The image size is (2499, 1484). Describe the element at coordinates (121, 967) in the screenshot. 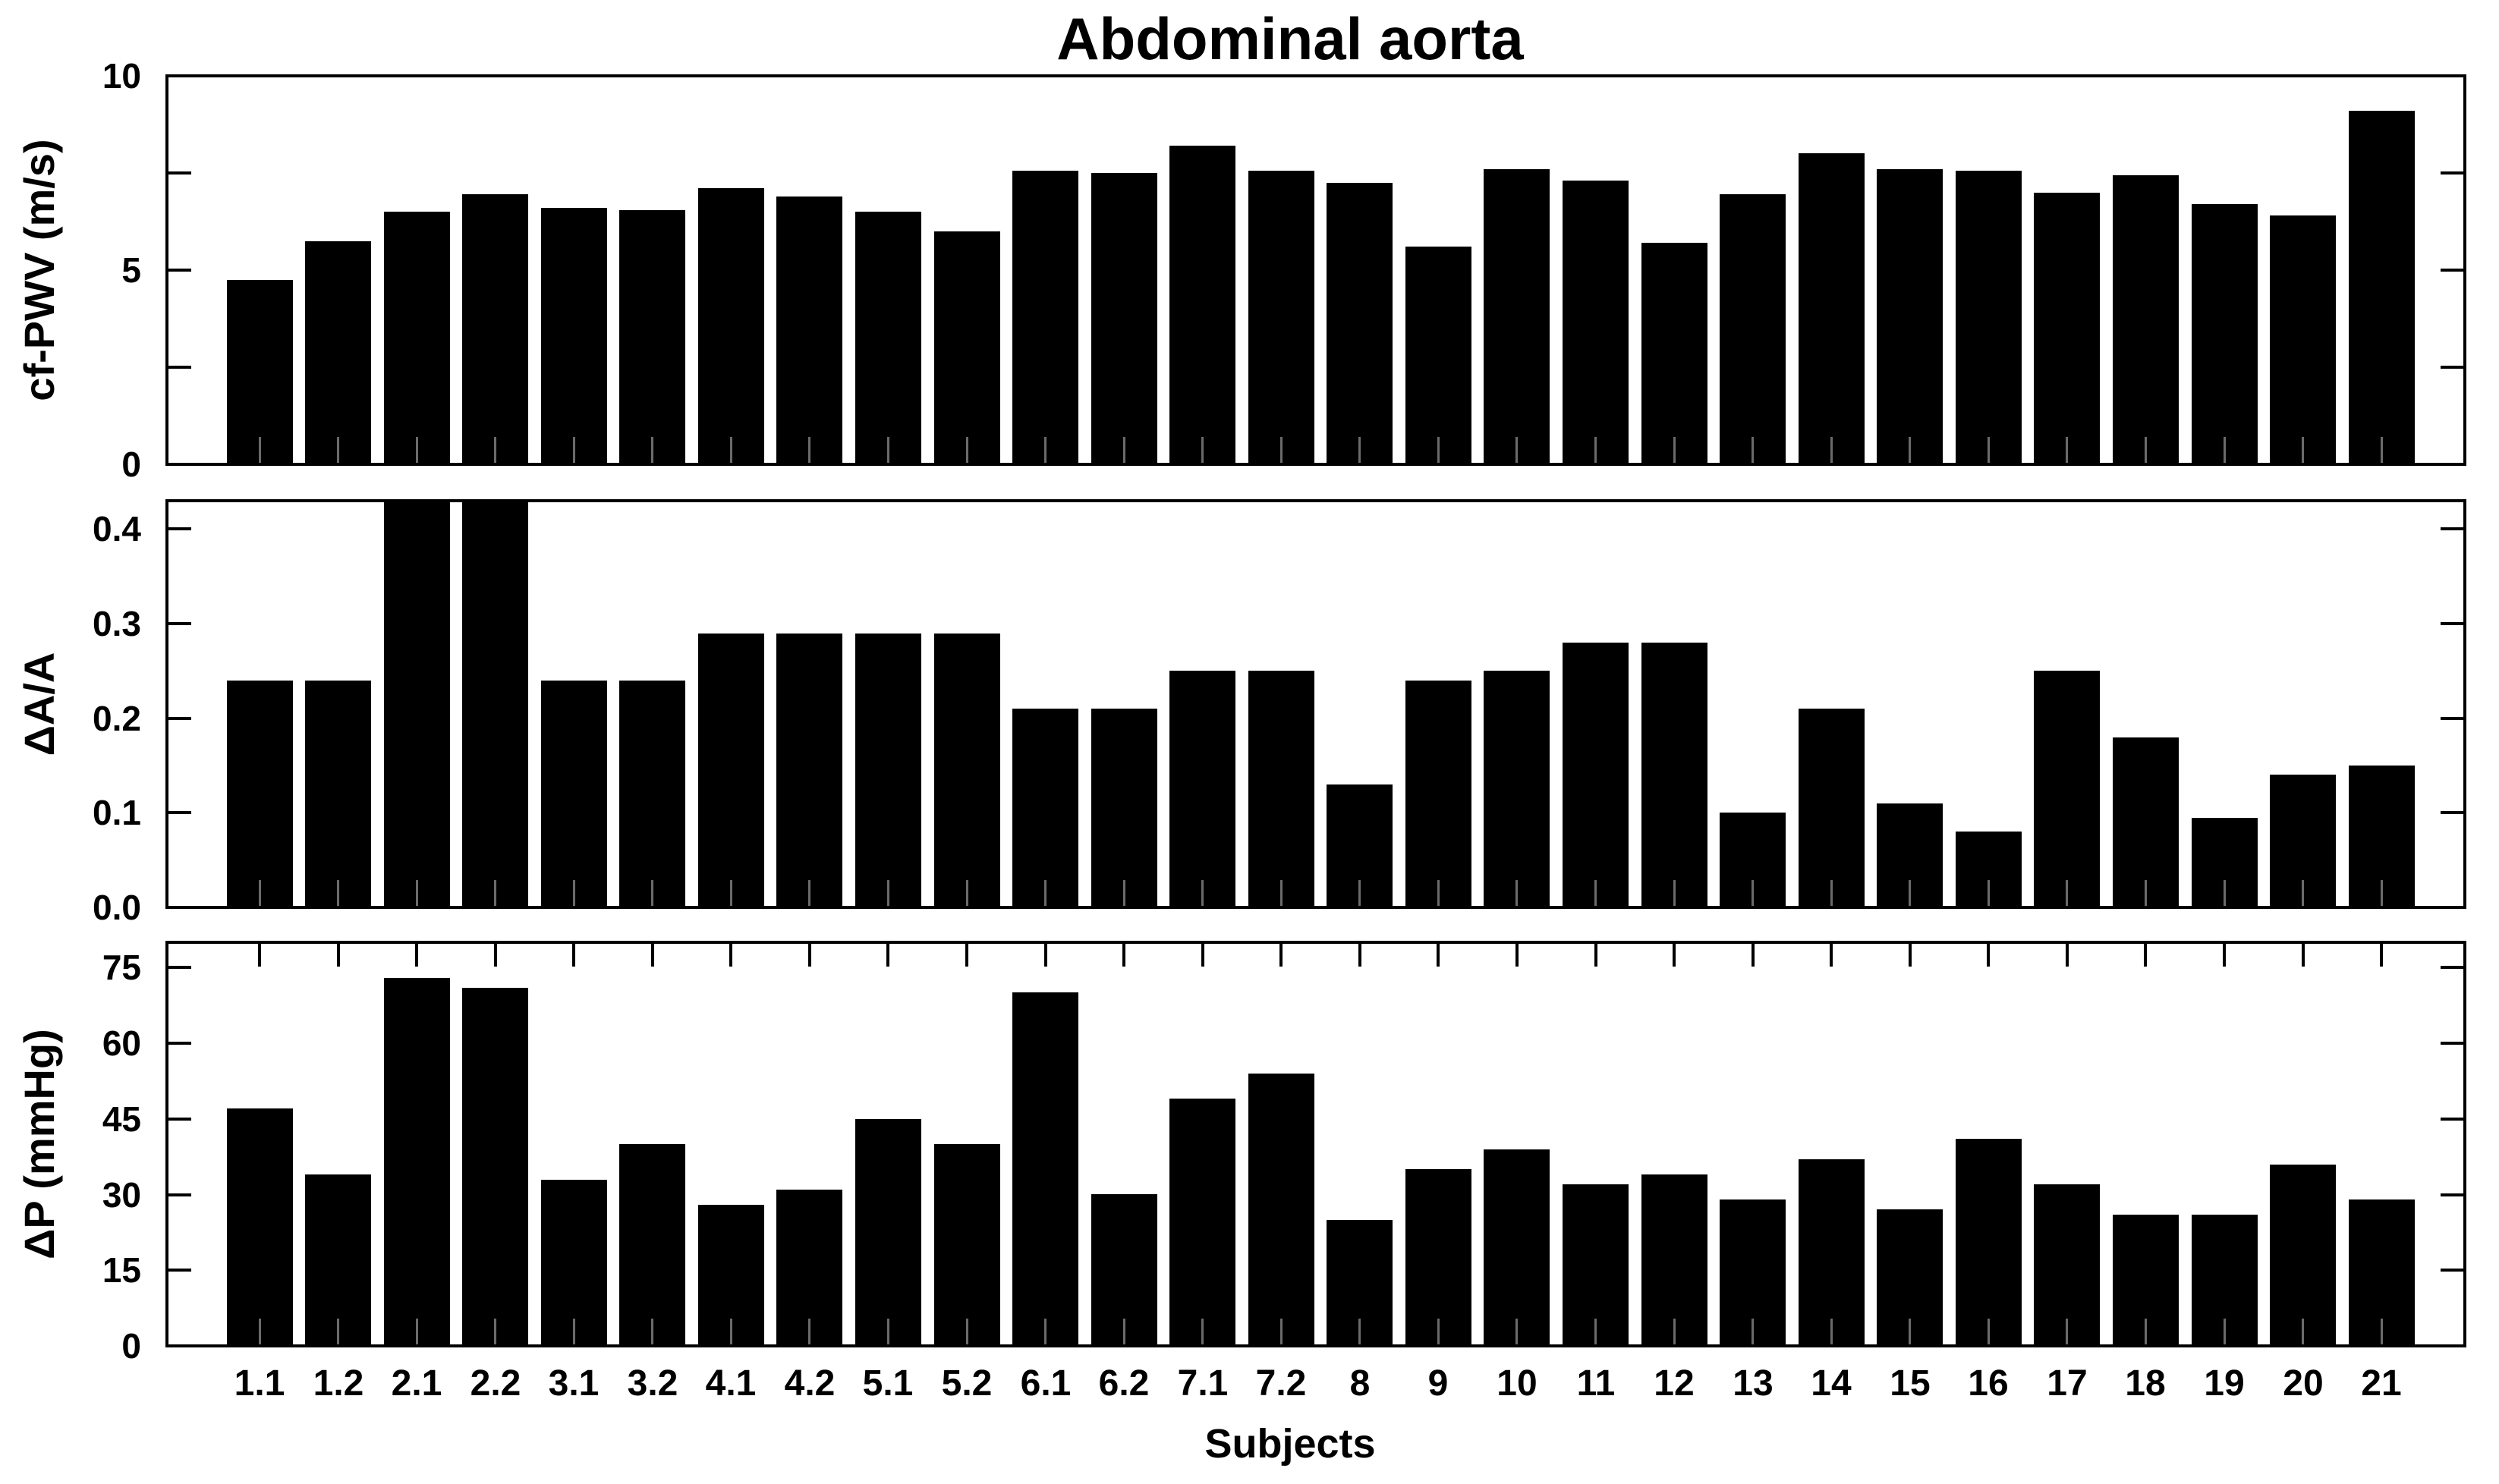

I see `y-tick-label: 75` at that location.